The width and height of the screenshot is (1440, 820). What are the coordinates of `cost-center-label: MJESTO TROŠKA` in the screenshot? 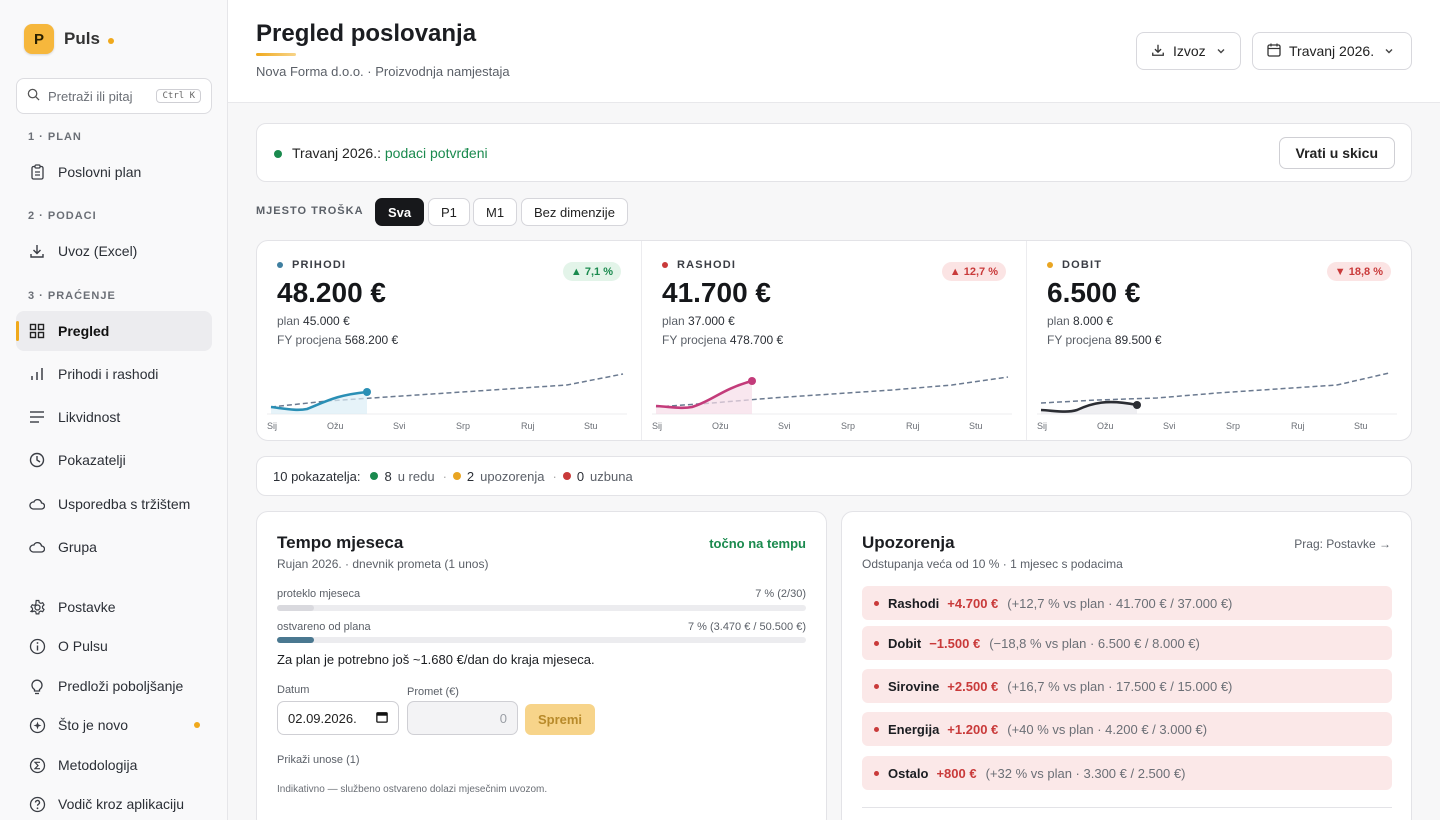 It's located at (310, 211).